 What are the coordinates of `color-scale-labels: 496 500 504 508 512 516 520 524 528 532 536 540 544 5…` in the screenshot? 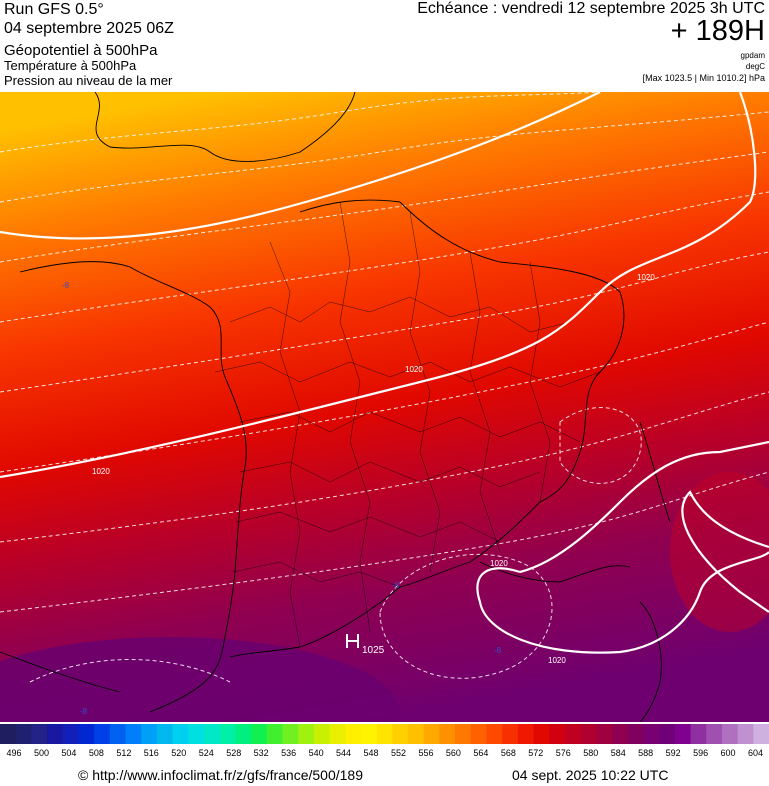 It's located at (384, 754).